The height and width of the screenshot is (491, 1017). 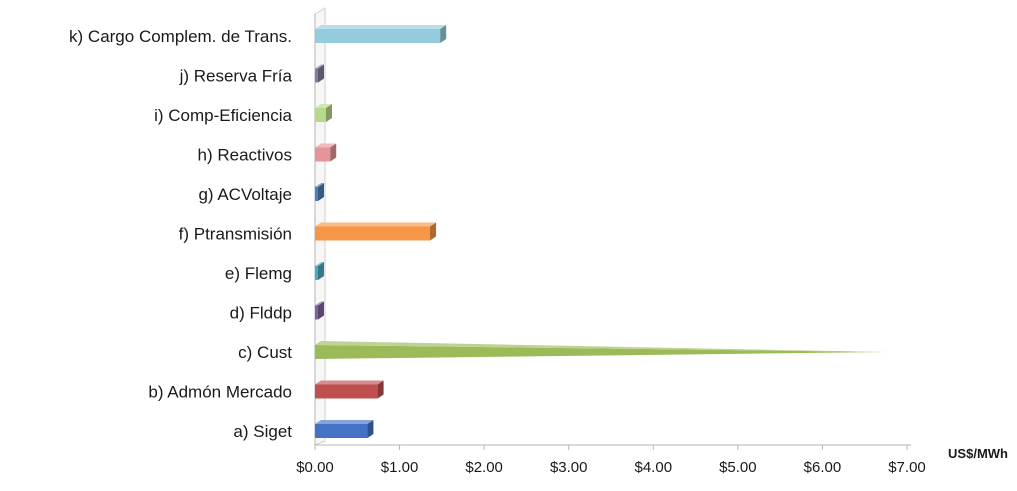 What do you see at coordinates (654, 467) in the screenshot?
I see `x-tick-label: $4.00` at bounding box center [654, 467].